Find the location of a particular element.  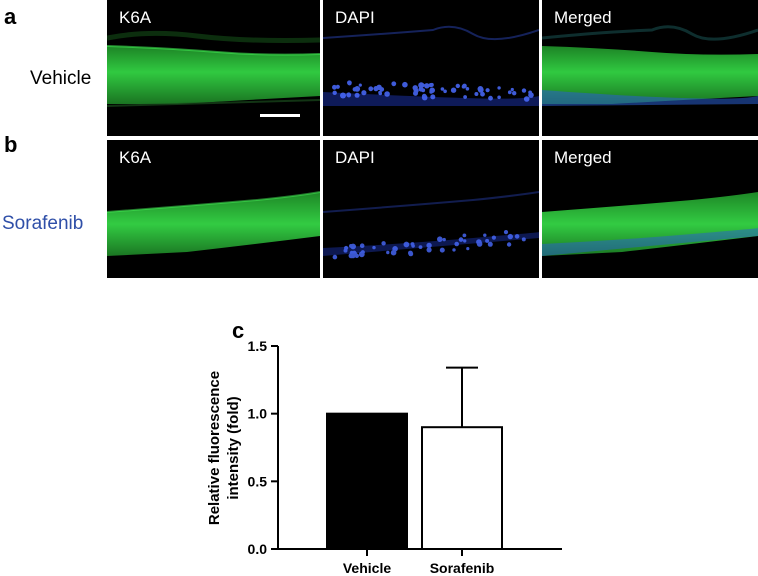

channel-label-merged-b: Merged is located at coordinates (583, 157).